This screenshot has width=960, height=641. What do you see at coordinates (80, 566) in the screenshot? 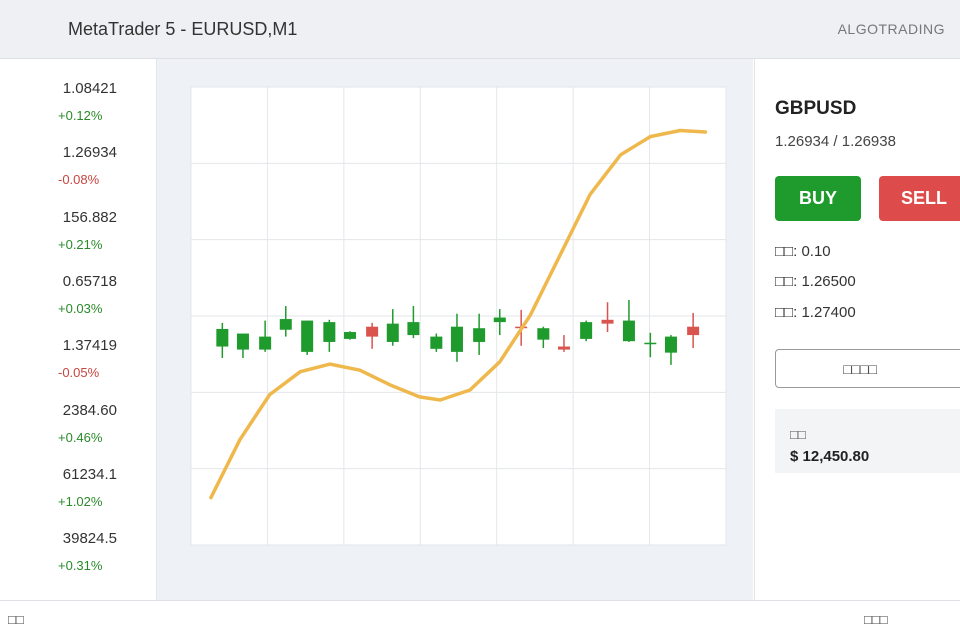
I see `watch-change: +0.31%` at bounding box center [80, 566].